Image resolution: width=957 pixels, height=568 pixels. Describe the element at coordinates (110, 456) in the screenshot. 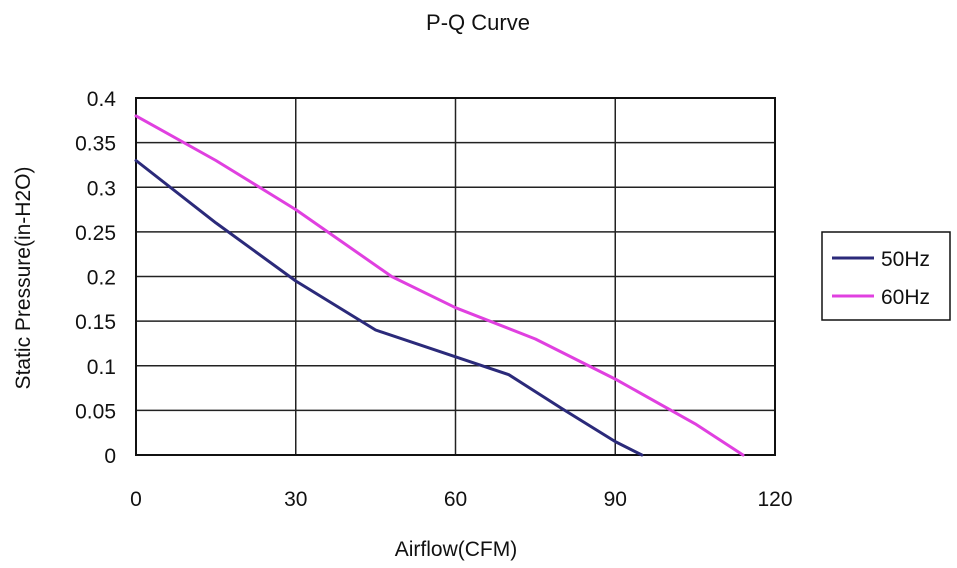

I see `y-tick-label: 0` at that location.